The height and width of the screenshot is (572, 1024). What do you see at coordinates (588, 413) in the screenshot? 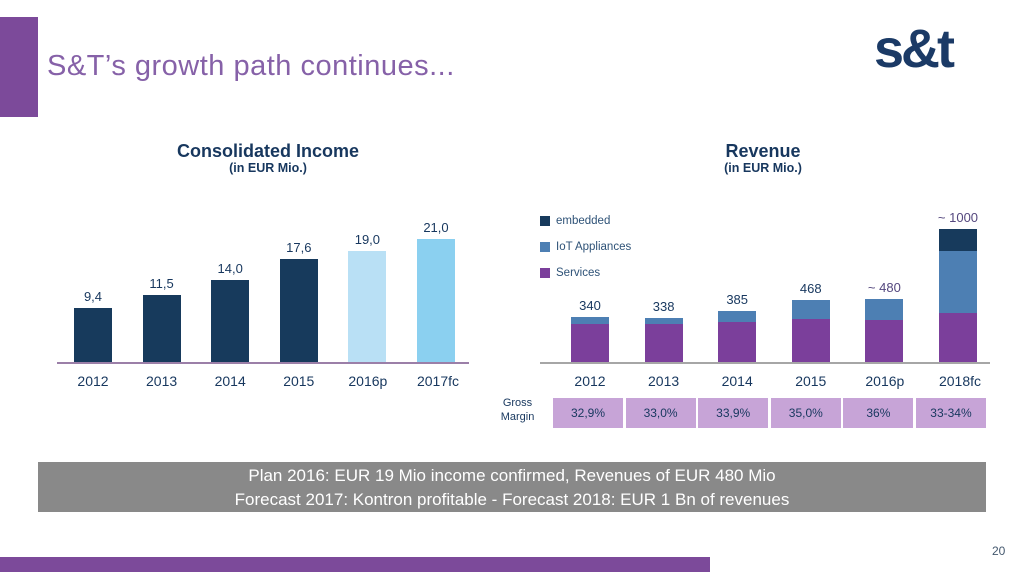
I see `gross-margin-cell: 32,9%` at bounding box center [588, 413].